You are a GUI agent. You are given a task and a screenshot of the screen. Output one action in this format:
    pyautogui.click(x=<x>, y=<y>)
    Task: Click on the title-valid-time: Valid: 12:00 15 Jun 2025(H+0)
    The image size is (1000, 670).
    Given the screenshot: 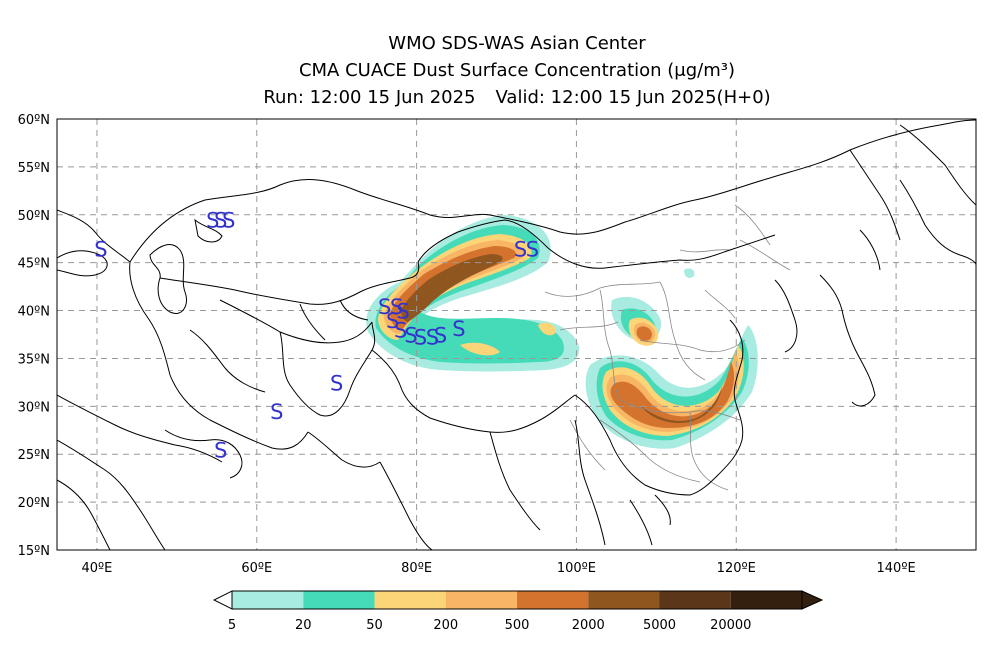 What is the action you would take?
    pyautogui.click(x=633, y=97)
    